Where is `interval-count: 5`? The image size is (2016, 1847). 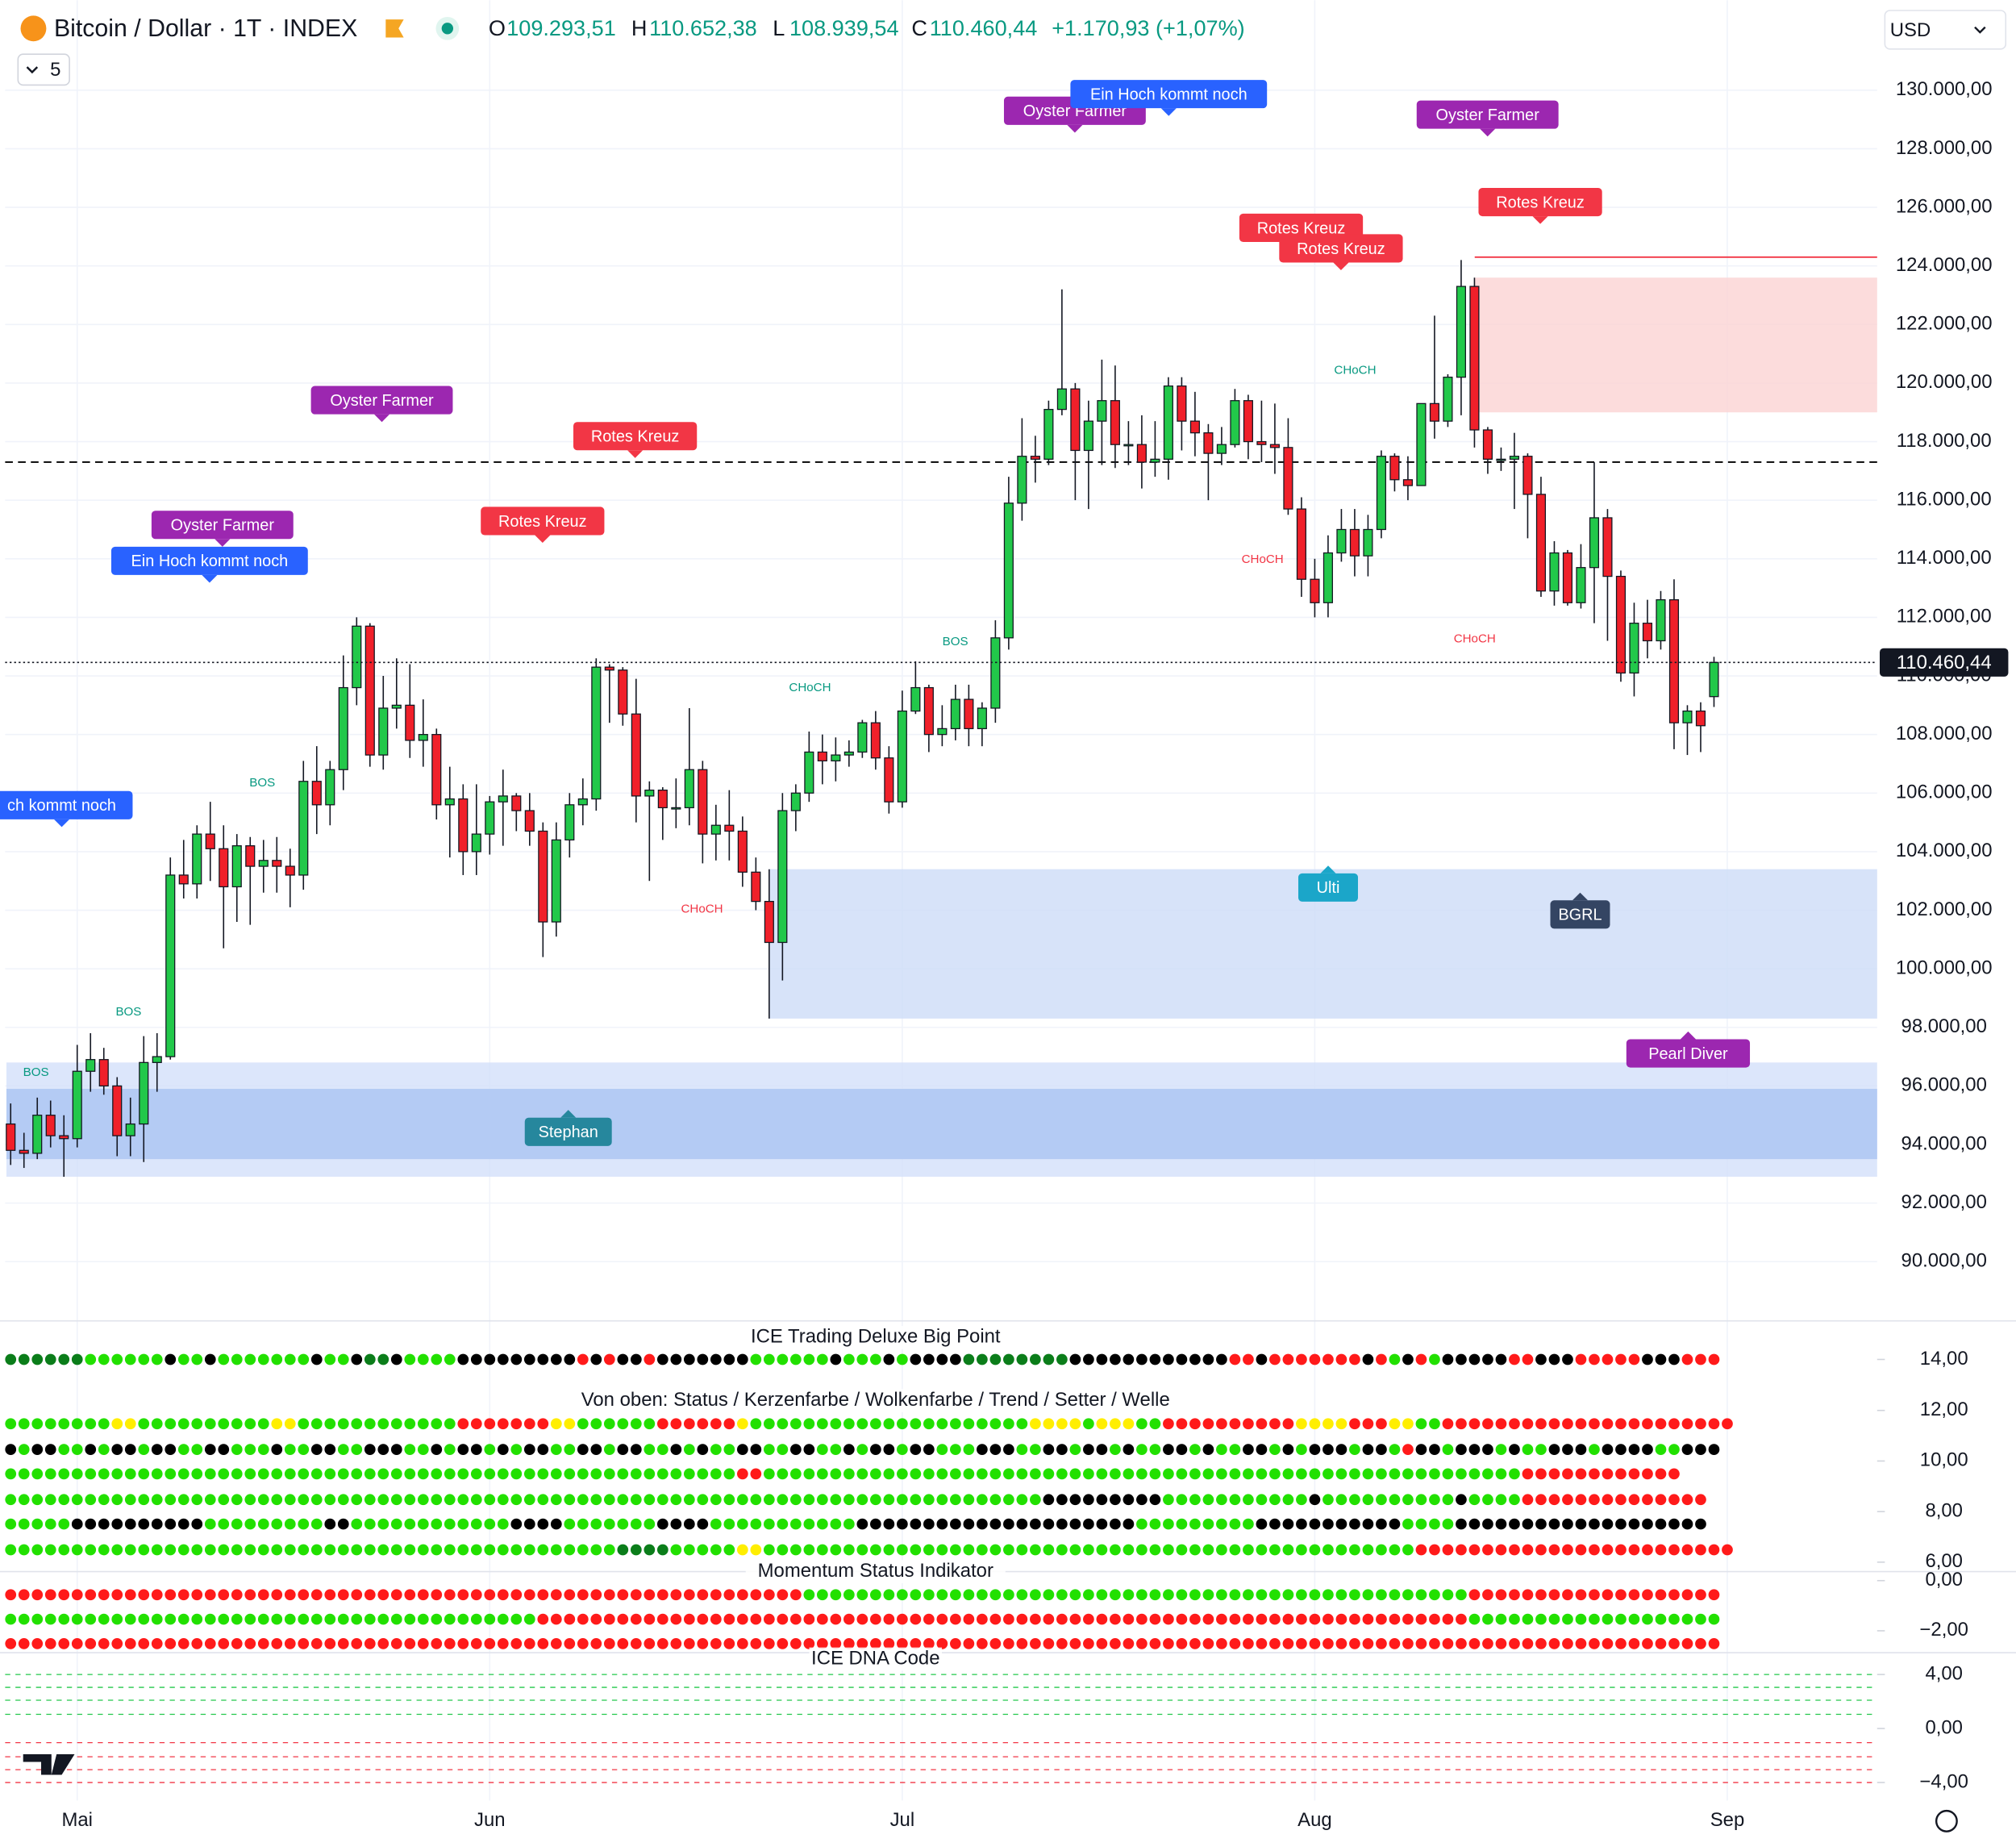
interval-count: 5 is located at coordinates (55, 70).